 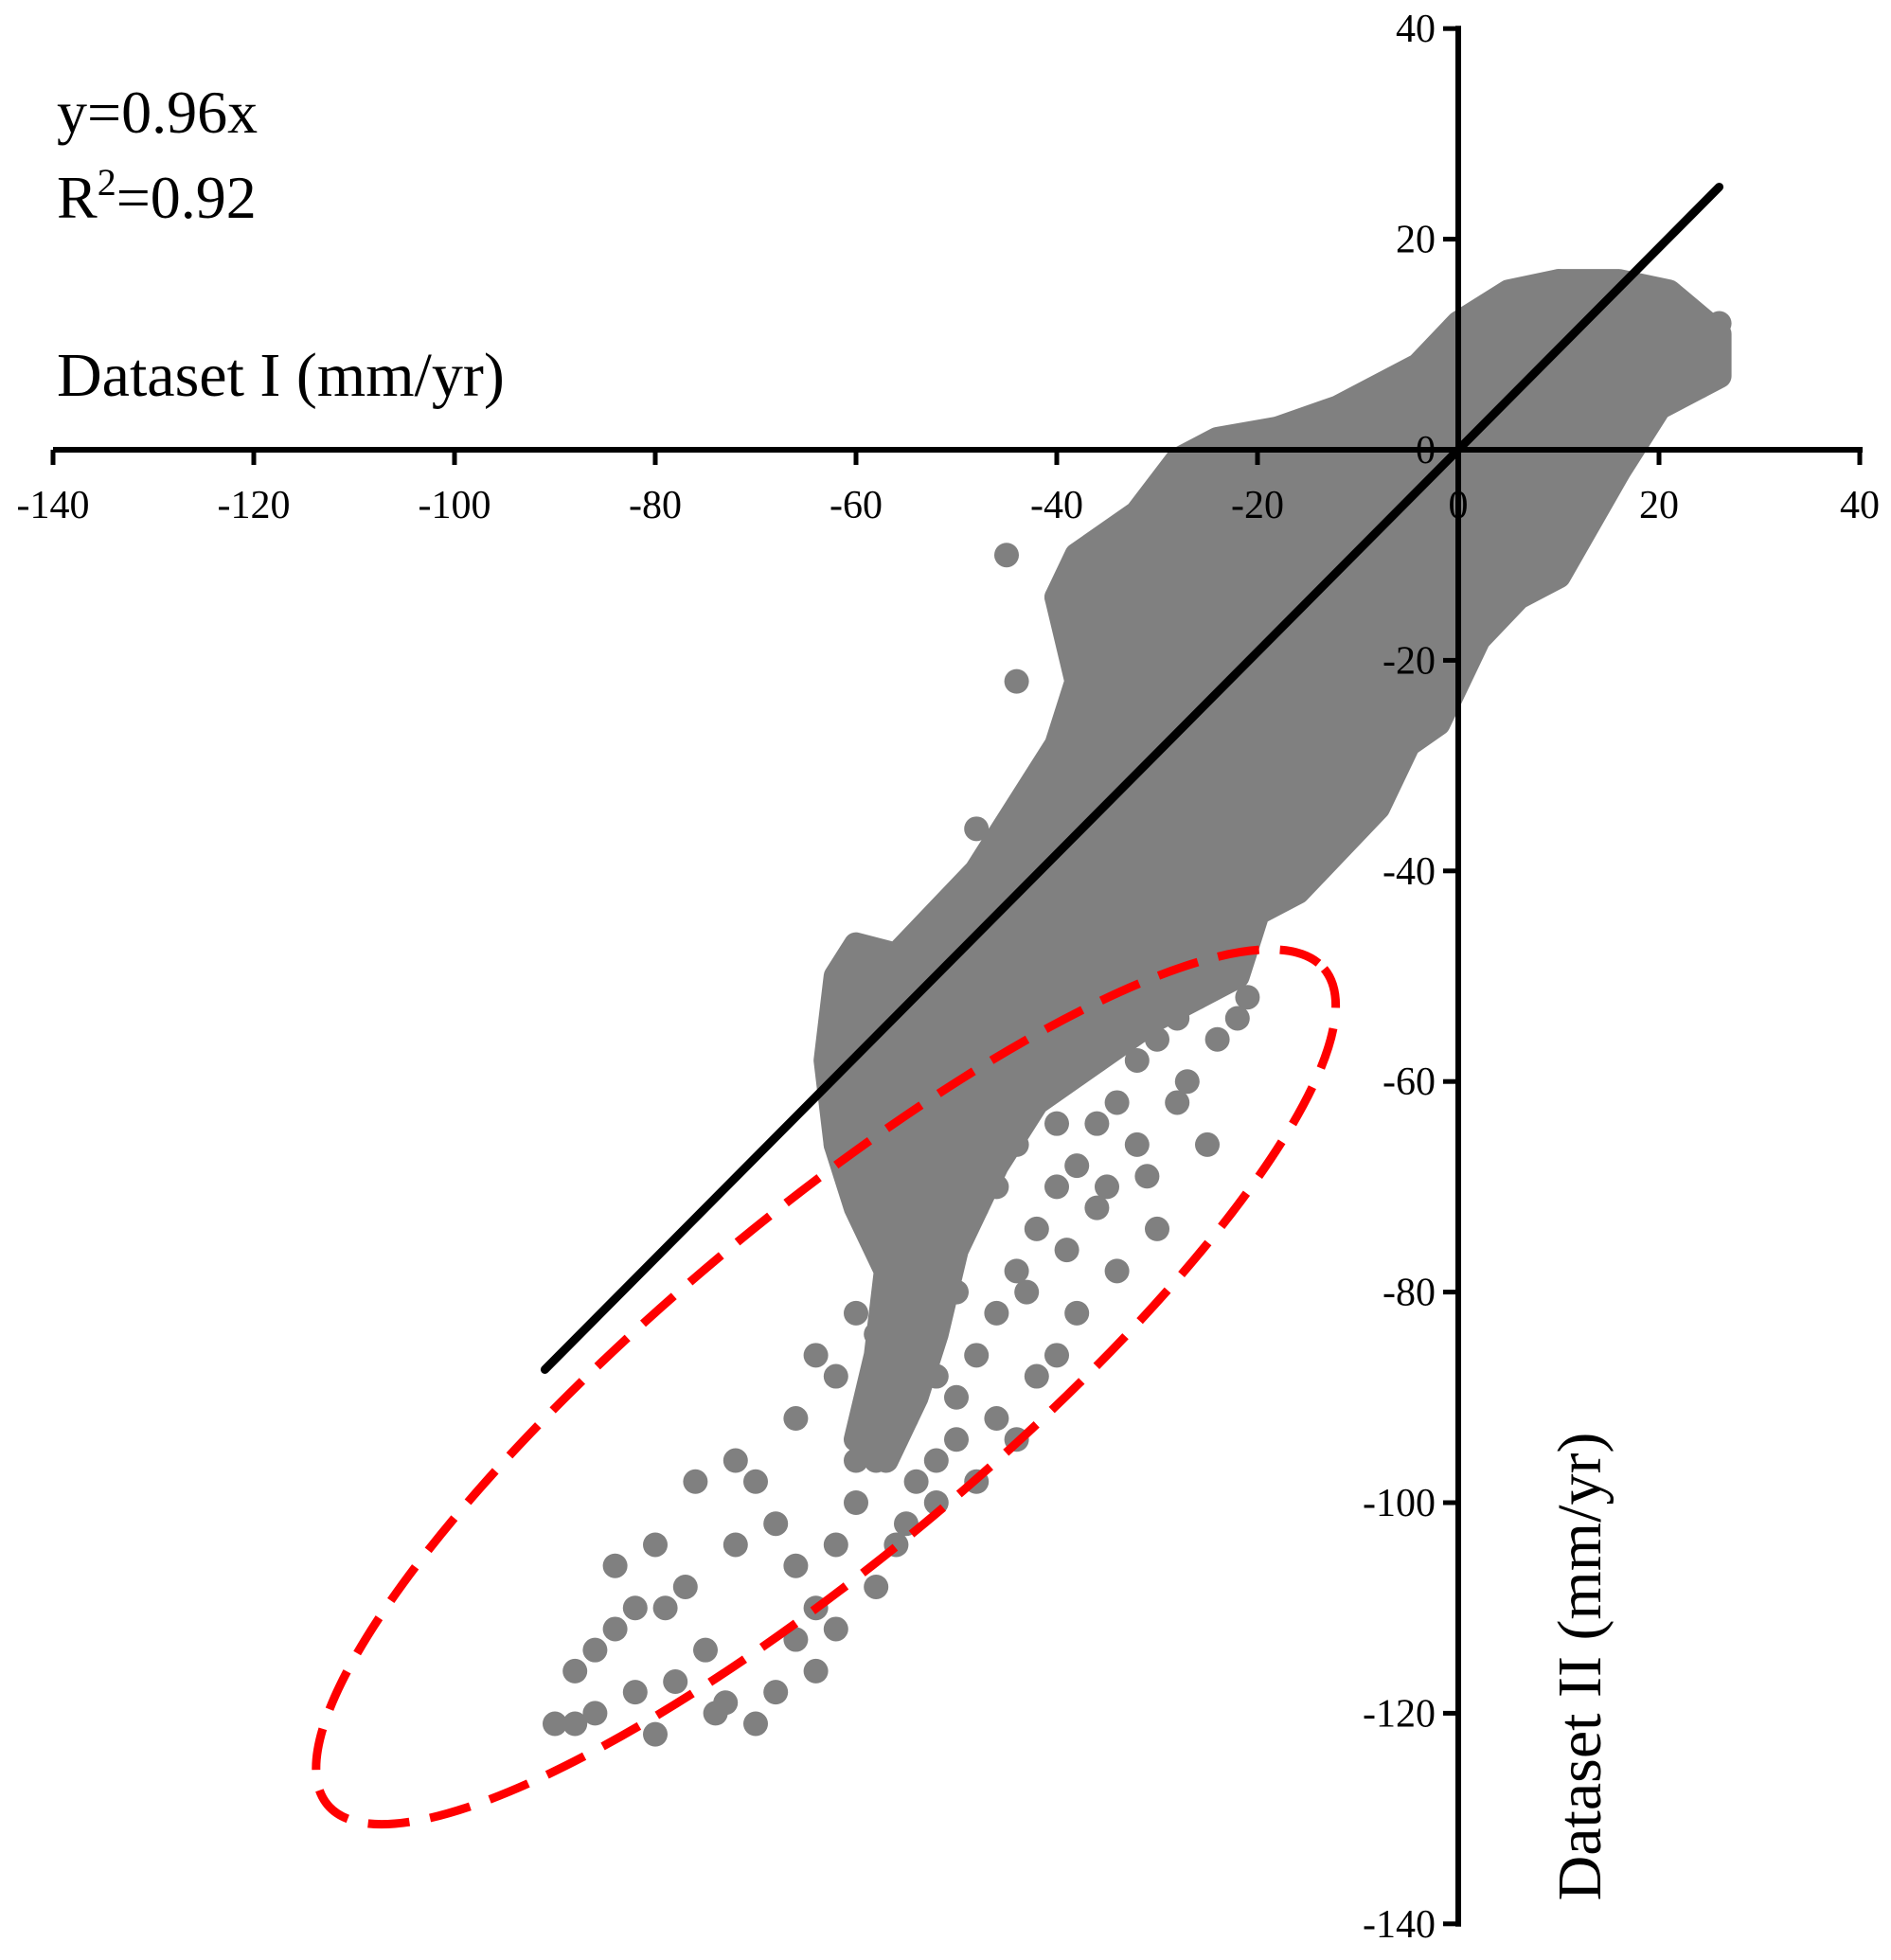 What do you see at coordinates (948, 488) in the screenshot?
I see `x-axis-ticks: -140 -120 -100 -80 -60 -40 -20 0 20 40` at bounding box center [948, 488].